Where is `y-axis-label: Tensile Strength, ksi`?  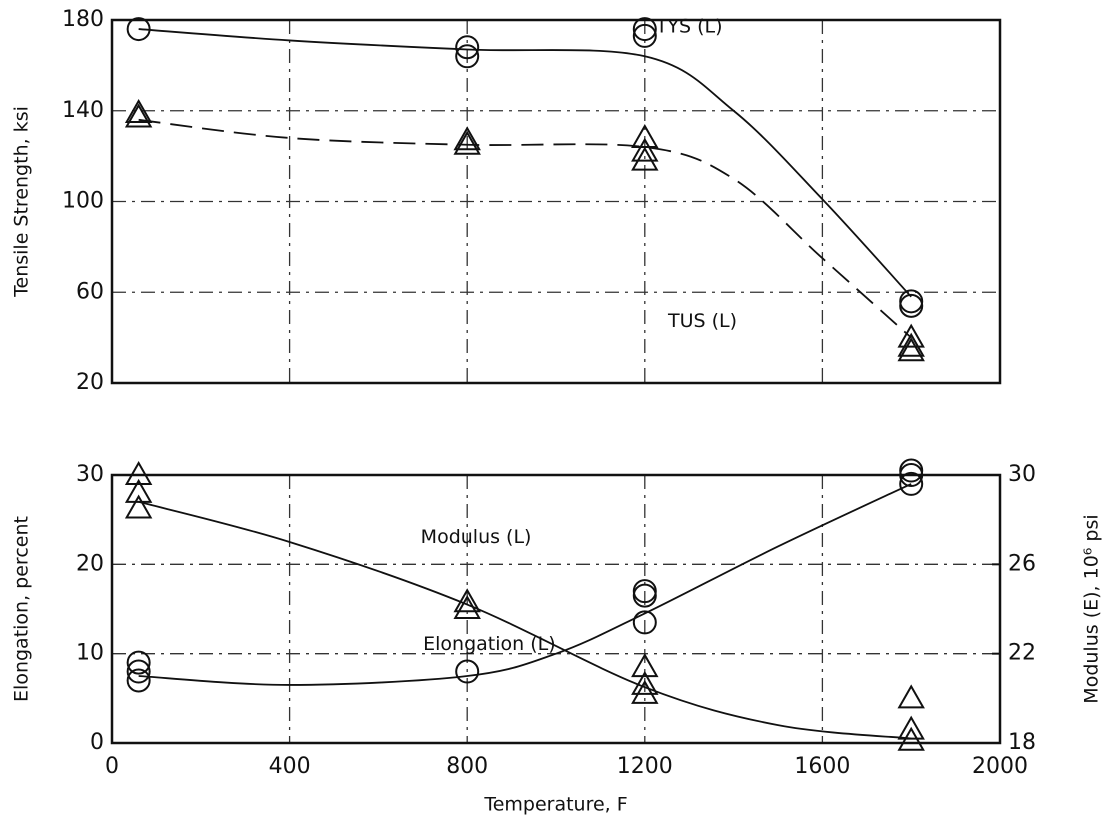
y-axis-label: Tensile Strength, ksi is located at coordinates (22, 202).